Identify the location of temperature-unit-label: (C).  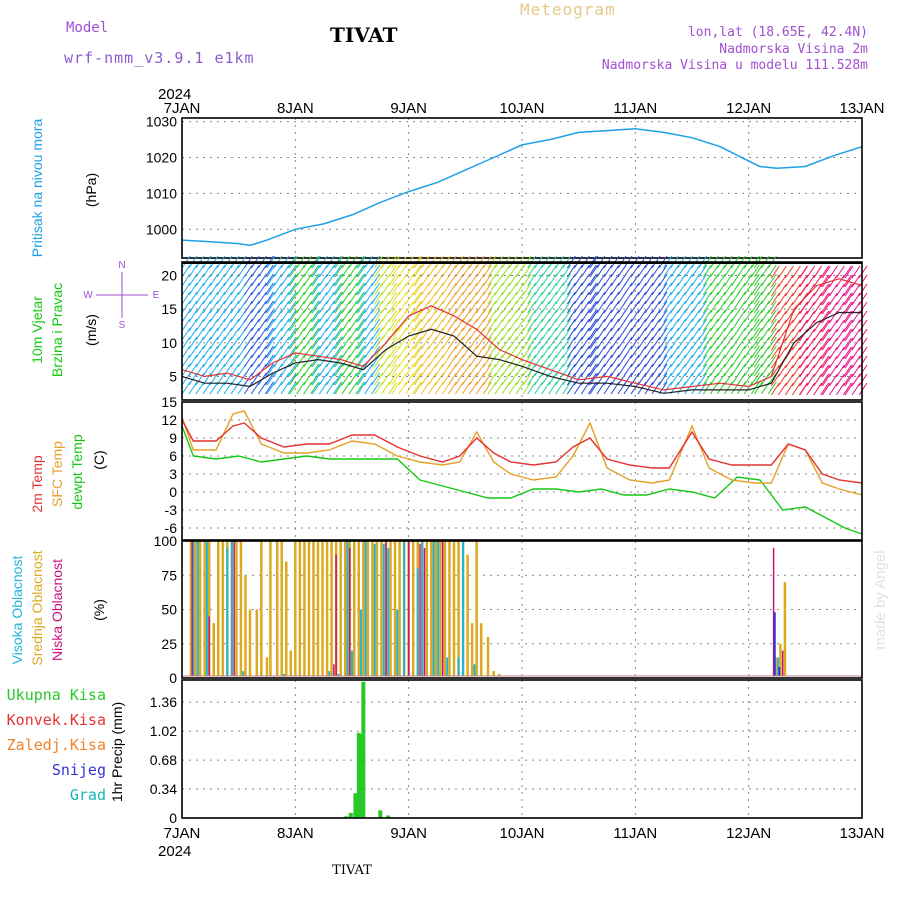
(99, 459).